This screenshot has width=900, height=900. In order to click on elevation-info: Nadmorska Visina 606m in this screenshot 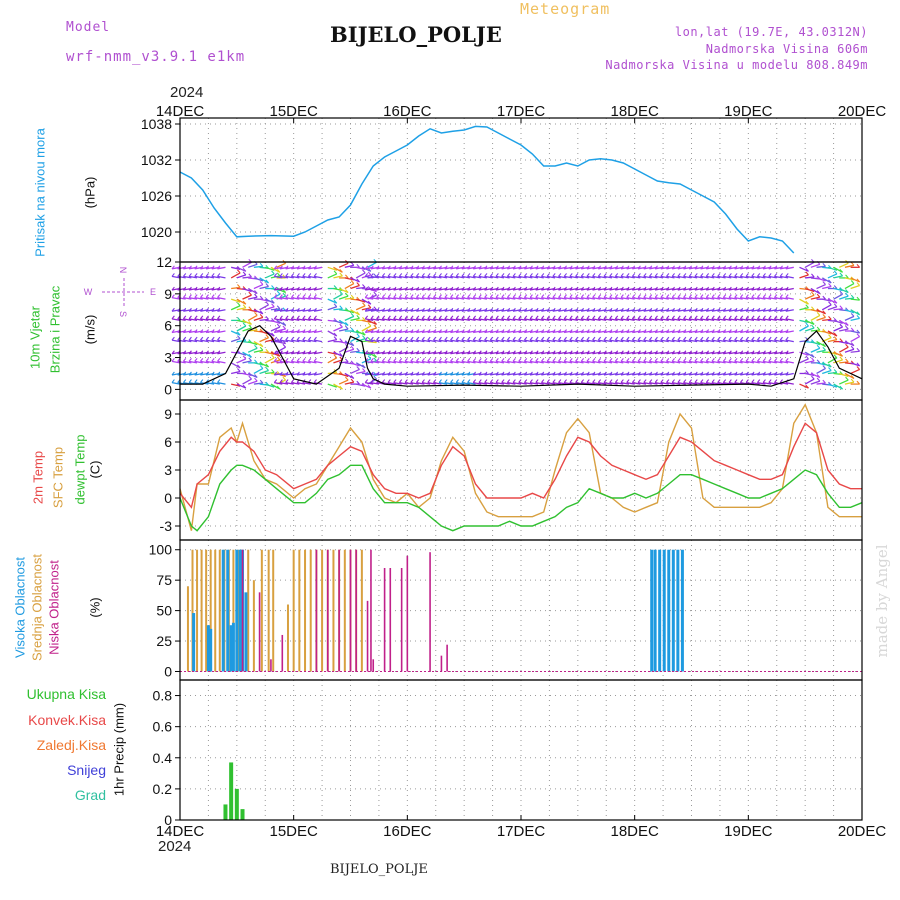, I will do `click(786, 49)`.